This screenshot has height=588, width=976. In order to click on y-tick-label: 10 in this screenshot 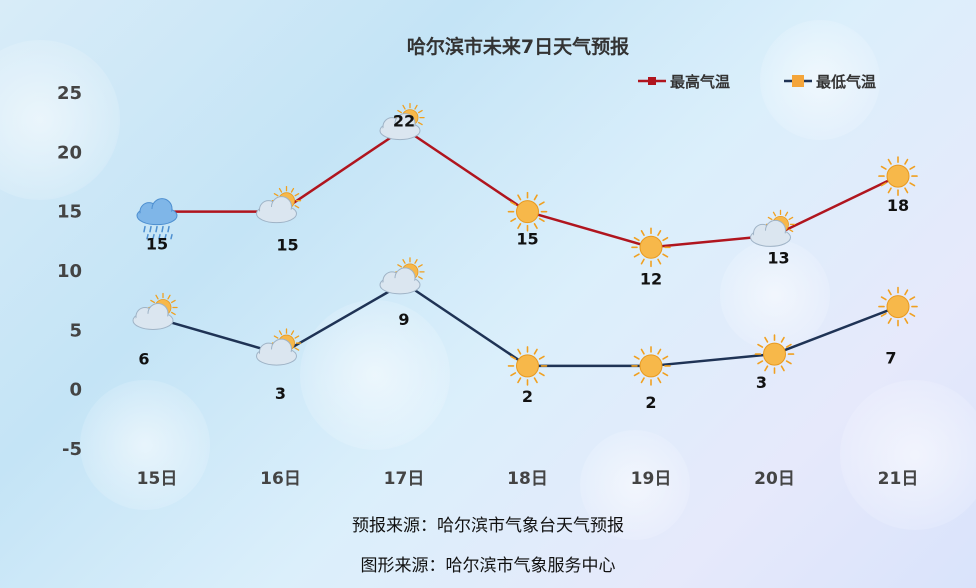, I will do `click(69, 271)`.